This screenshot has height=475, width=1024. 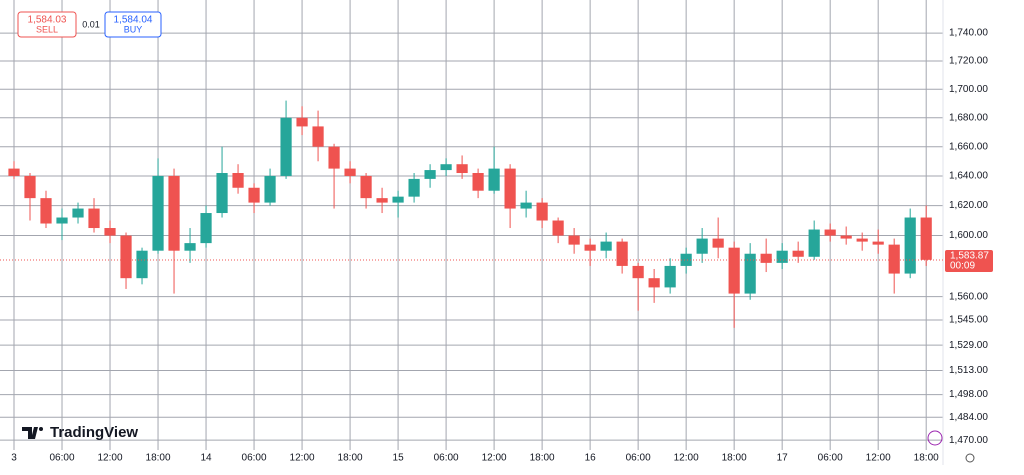 What do you see at coordinates (783, 458) in the screenshot?
I see `x-tick-label: 17` at bounding box center [783, 458].